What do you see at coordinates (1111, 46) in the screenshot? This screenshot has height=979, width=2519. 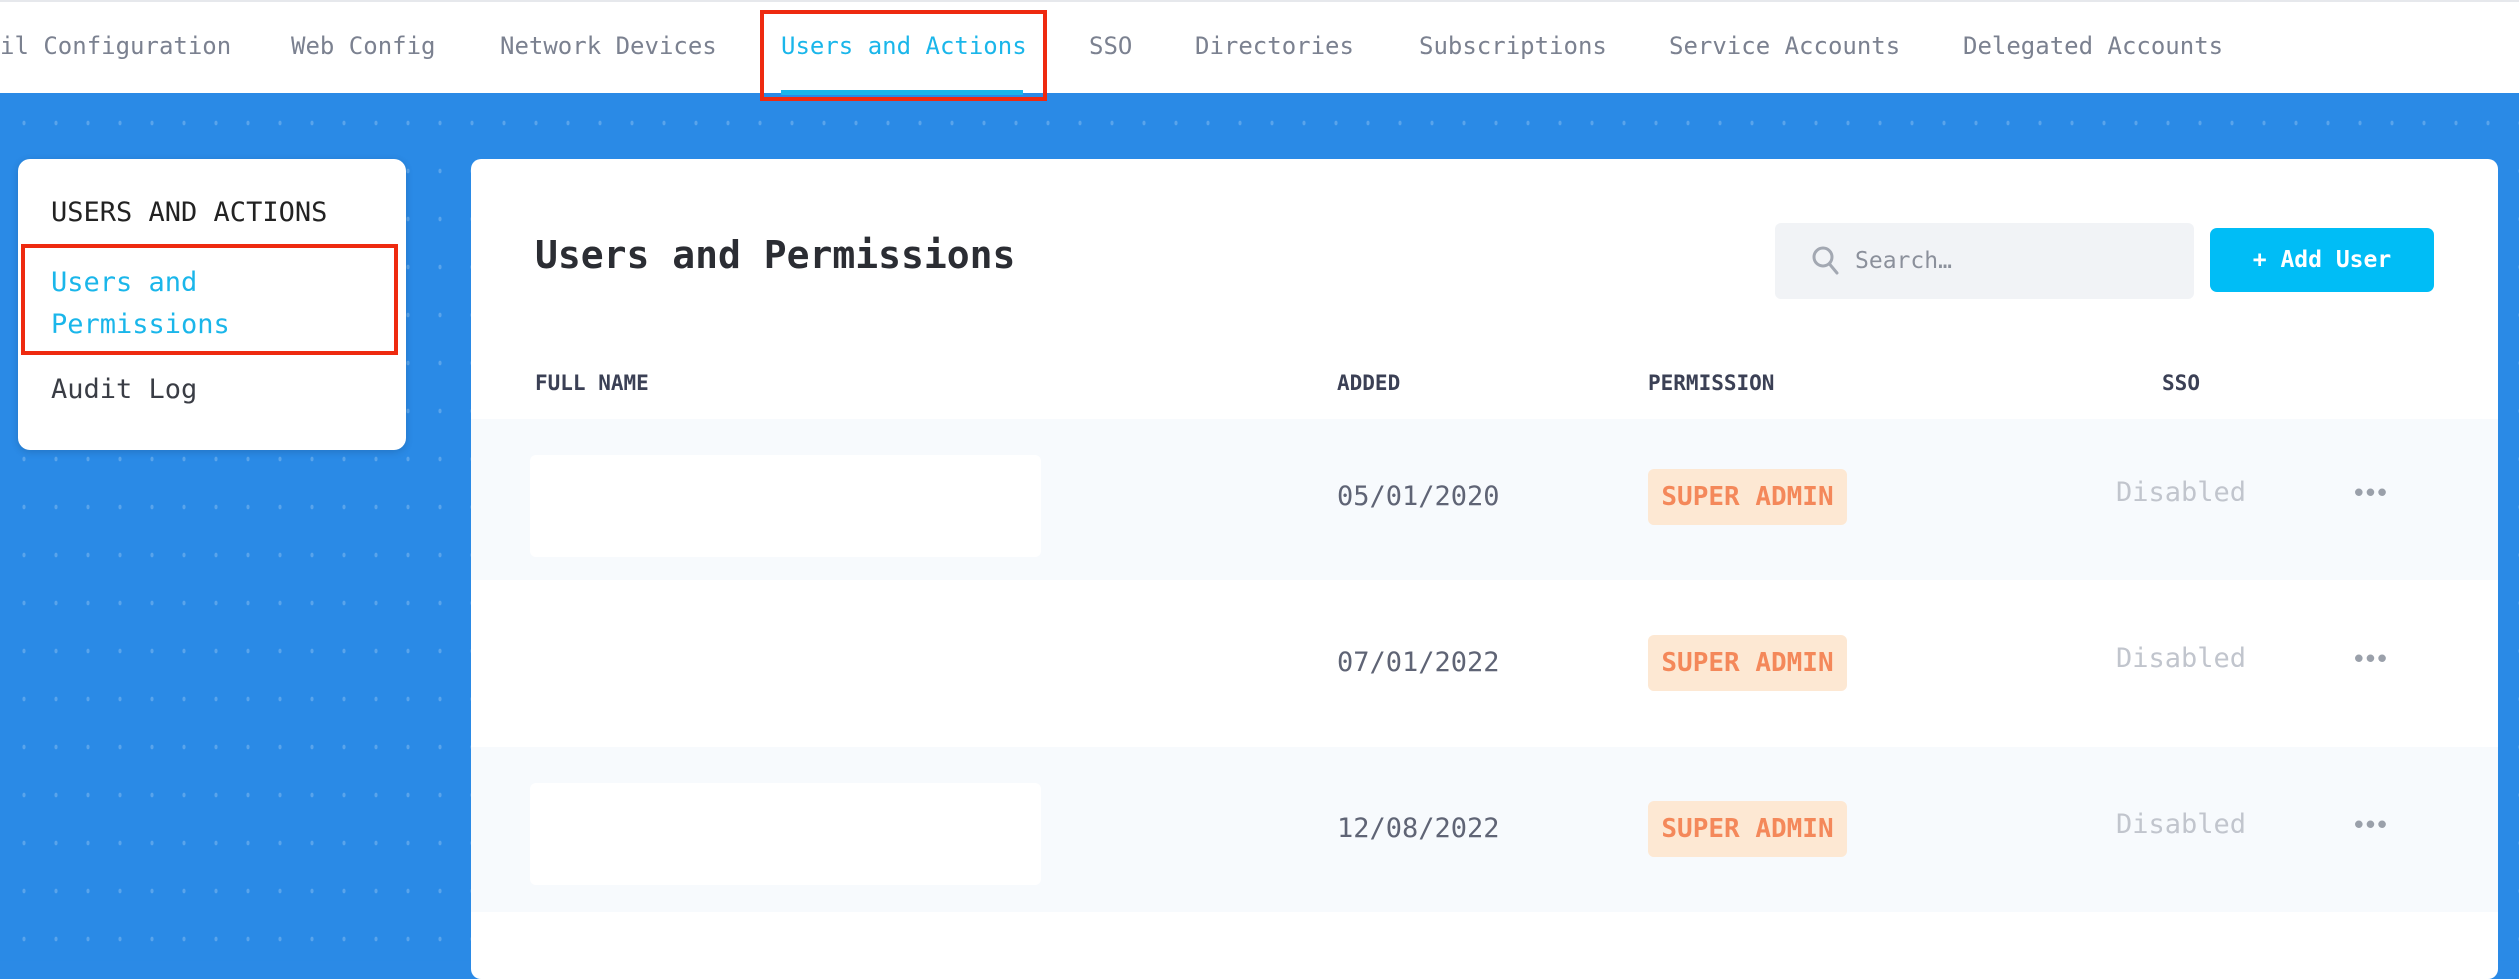 I see `tab-sso: SSO` at bounding box center [1111, 46].